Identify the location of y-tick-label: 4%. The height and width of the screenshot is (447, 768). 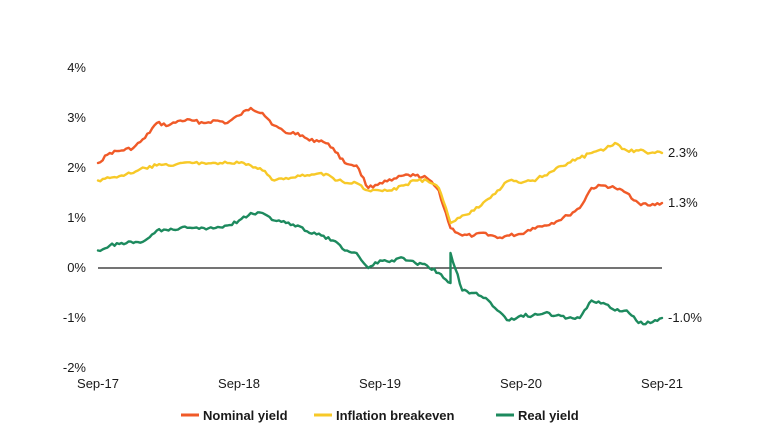
(76, 67).